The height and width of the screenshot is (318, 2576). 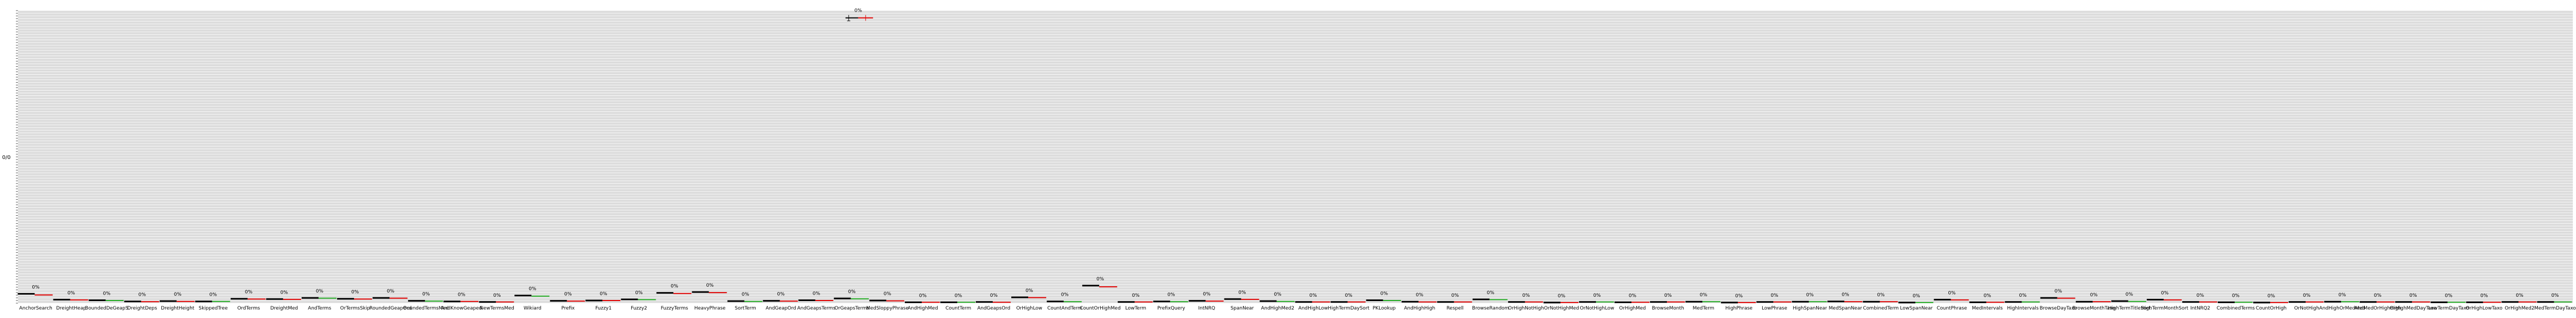 I want to click on x-tick-label: SpanNear, so click(x=1242, y=309).